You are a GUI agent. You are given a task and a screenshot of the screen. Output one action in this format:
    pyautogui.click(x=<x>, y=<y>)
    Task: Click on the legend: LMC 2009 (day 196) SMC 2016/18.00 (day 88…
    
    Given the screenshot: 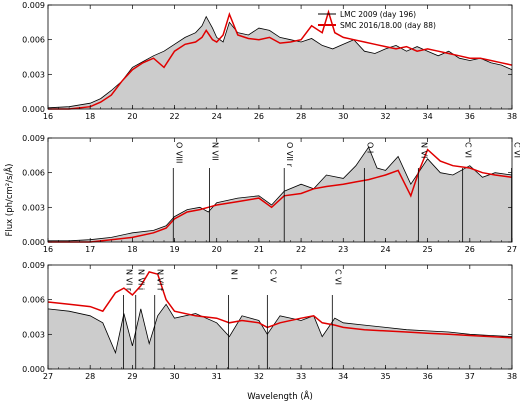 What is the action you would take?
    pyautogui.click(x=377, y=20)
    